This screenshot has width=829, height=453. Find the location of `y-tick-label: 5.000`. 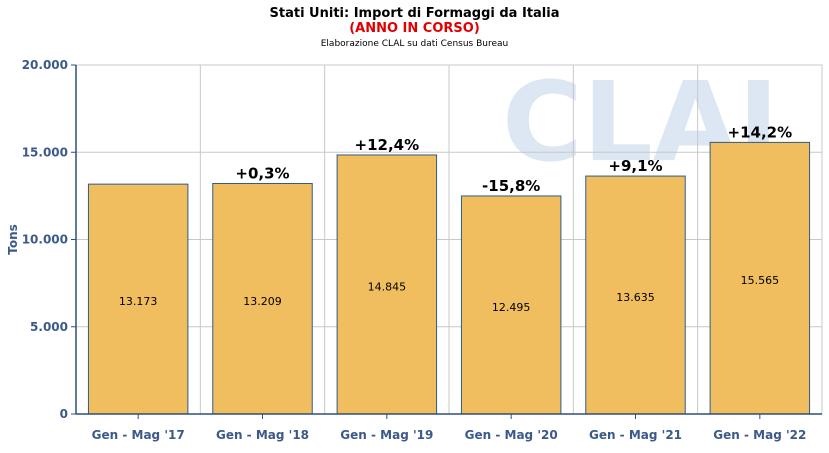

y-tick-label: 5.000 is located at coordinates (49, 327).